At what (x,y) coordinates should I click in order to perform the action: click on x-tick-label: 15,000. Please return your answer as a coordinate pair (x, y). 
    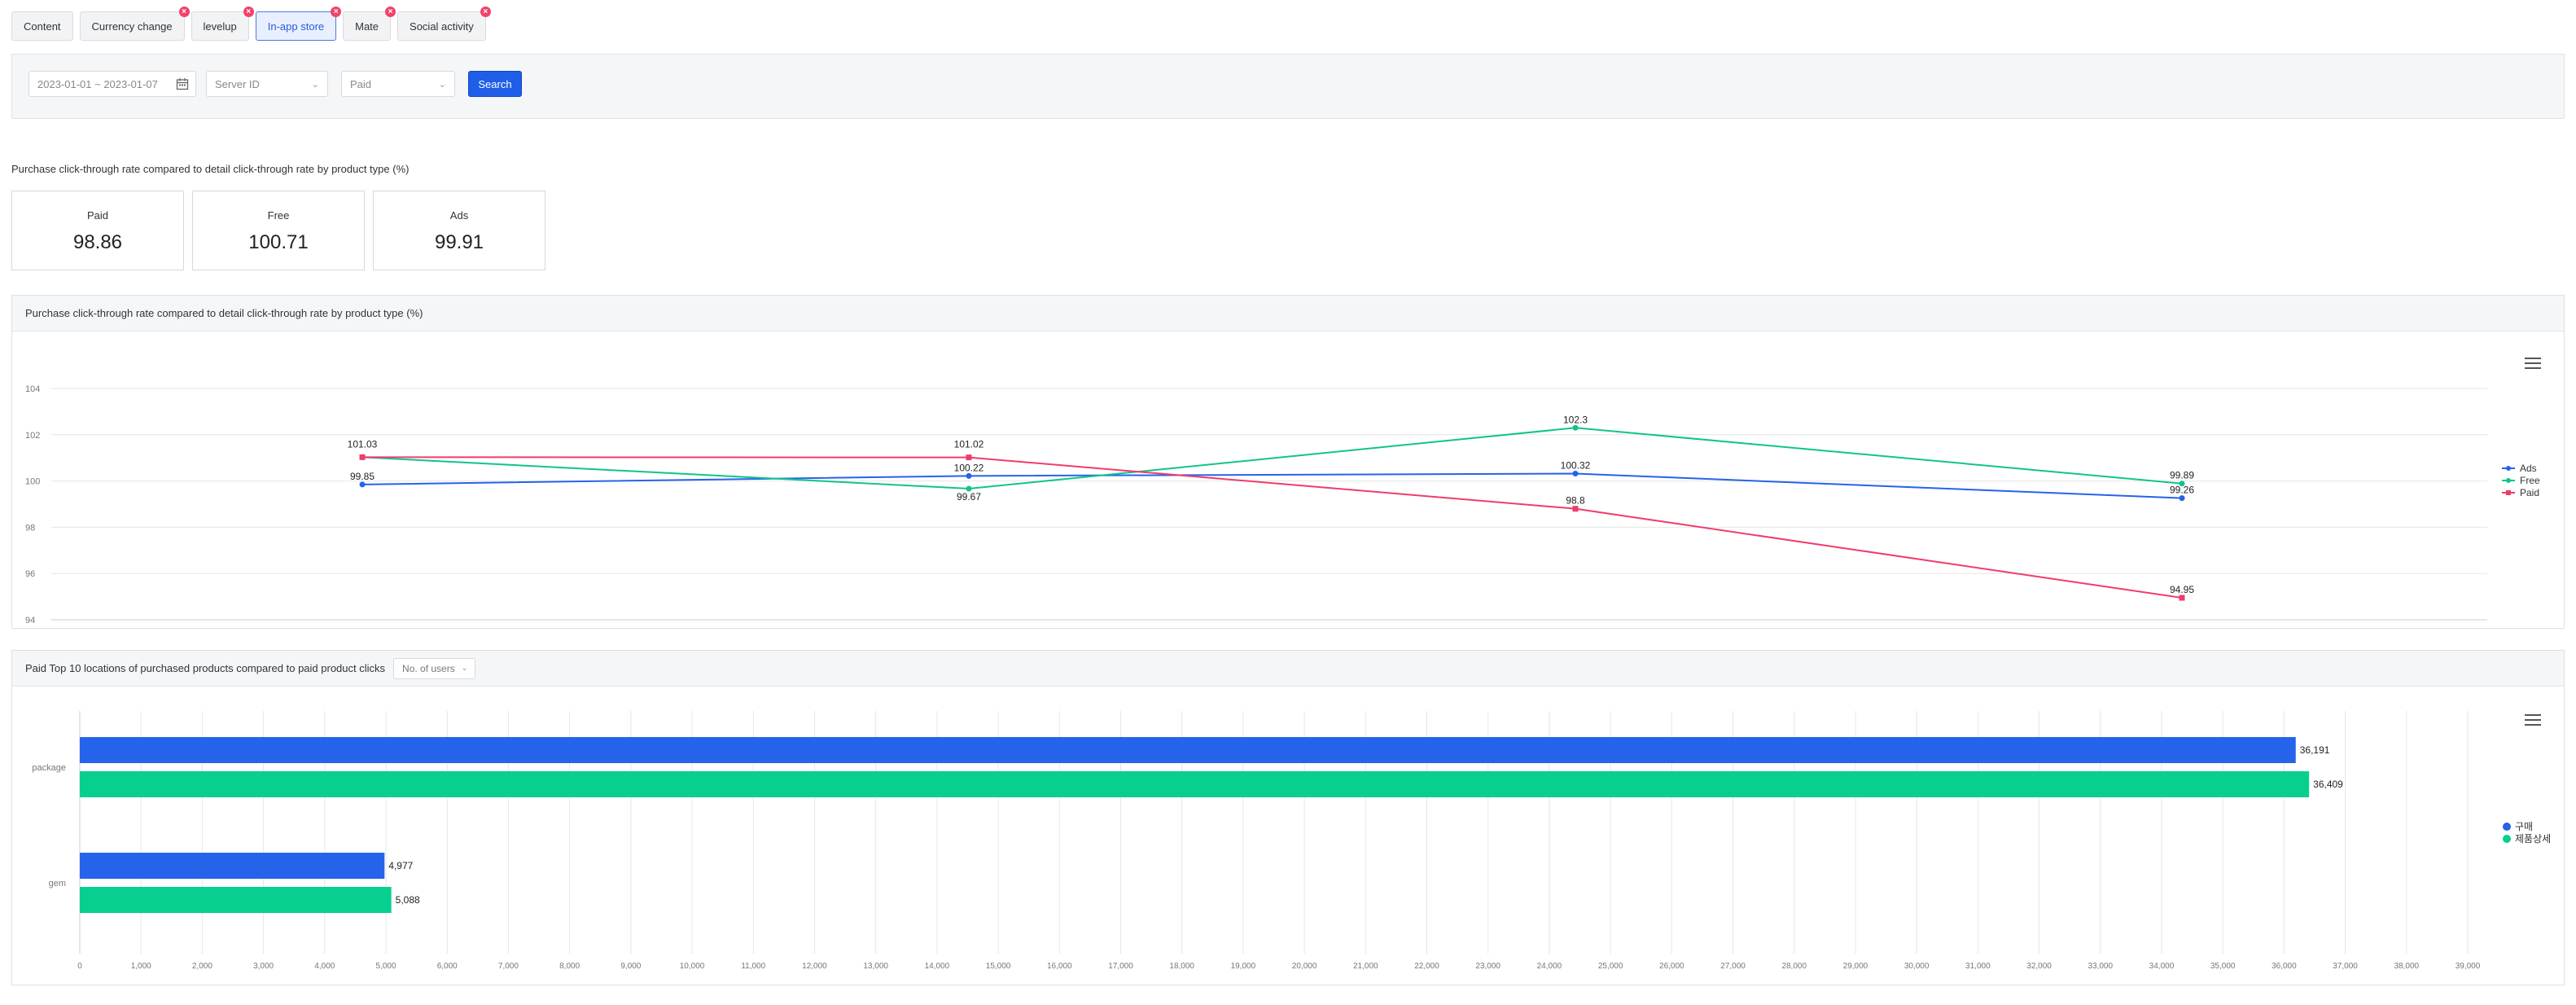
    Looking at the image, I should click on (998, 966).